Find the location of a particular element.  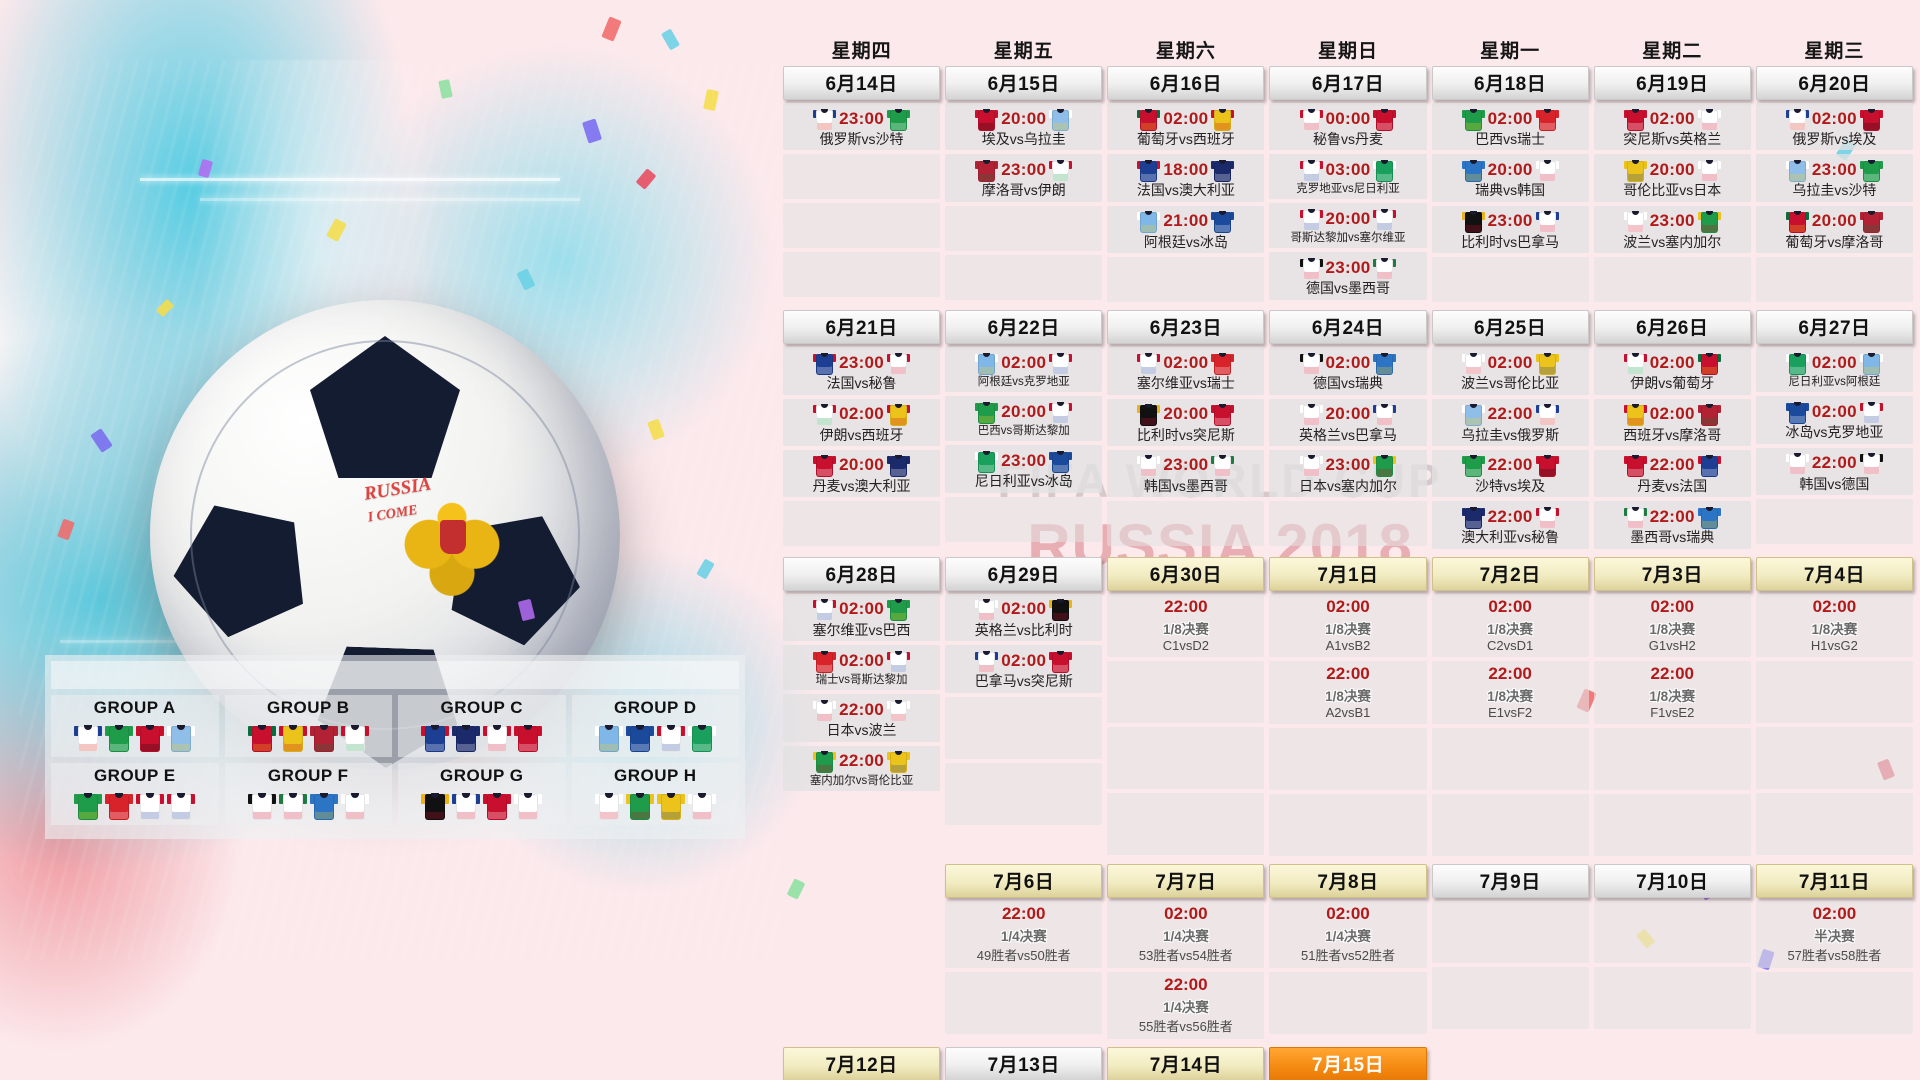

match-cell: 02:00 巴拿马vs突尼斯 is located at coordinates (1024, 669).